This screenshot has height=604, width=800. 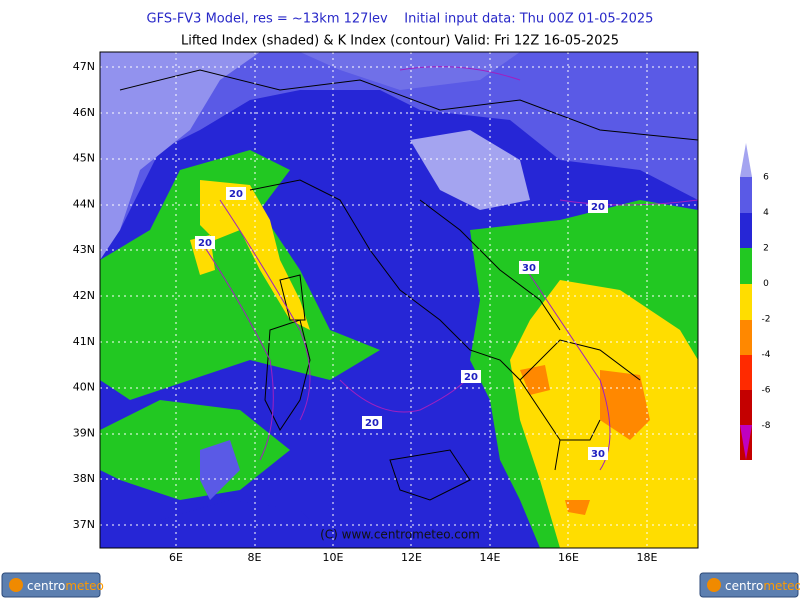 I want to click on colorbar-label: -6, so click(x=766, y=391).